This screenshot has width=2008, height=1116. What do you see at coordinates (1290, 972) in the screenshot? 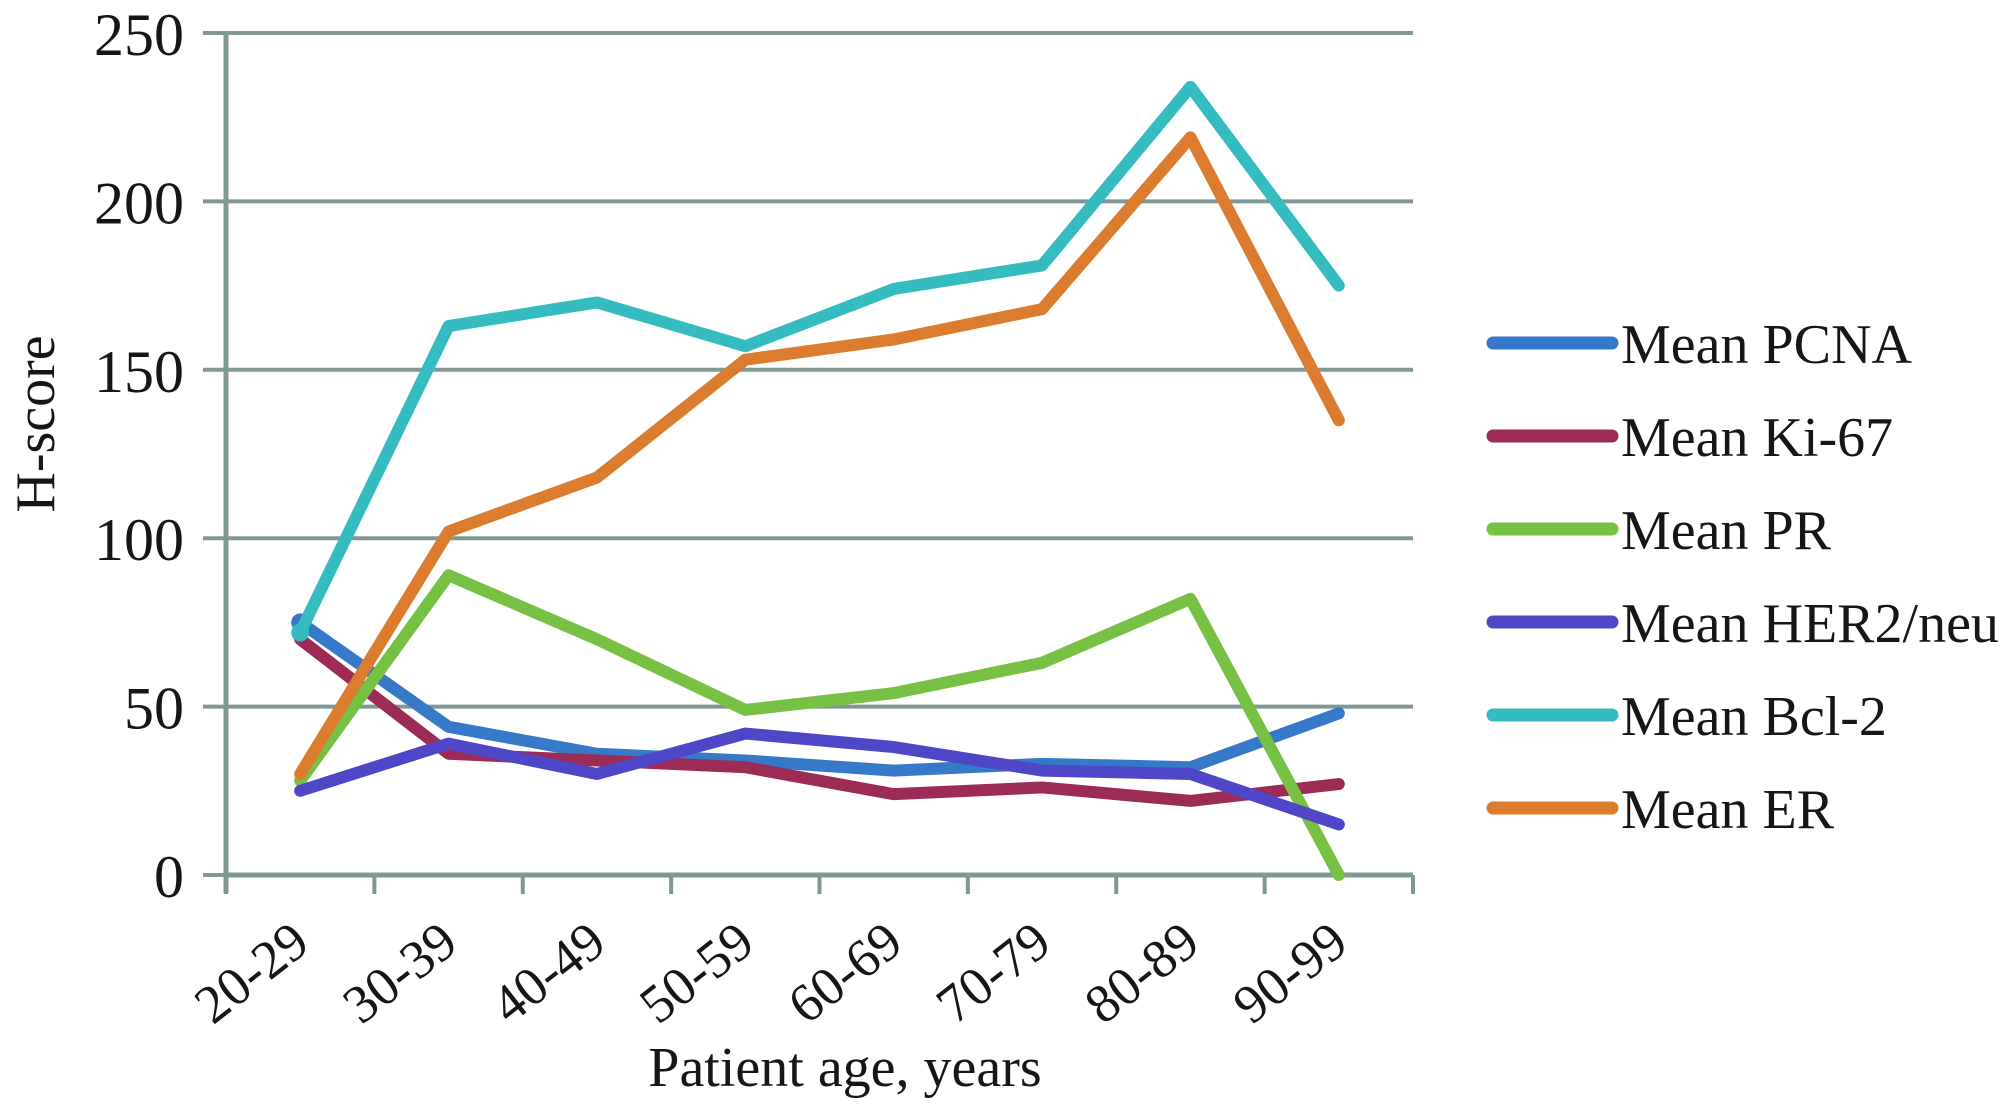
I see `x-tick-label: 90-99` at bounding box center [1290, 972].